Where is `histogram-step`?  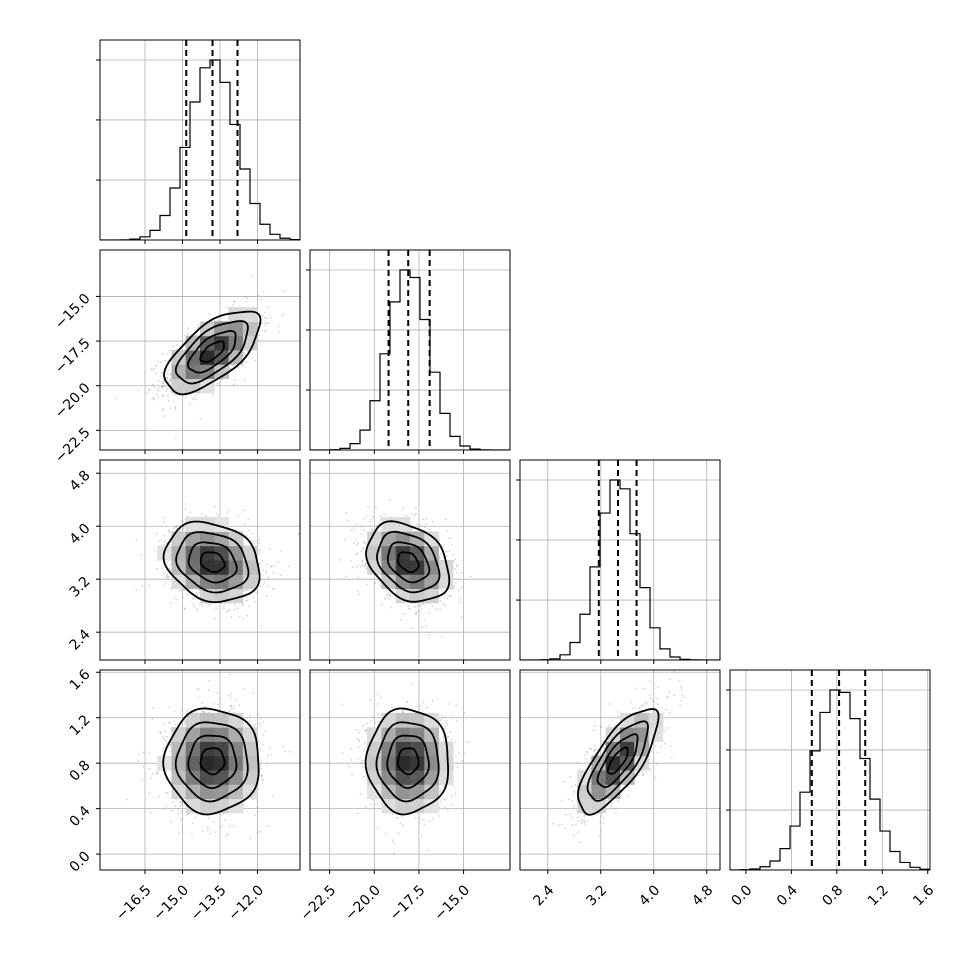
histogram-step is located at coordinates (620, 569).